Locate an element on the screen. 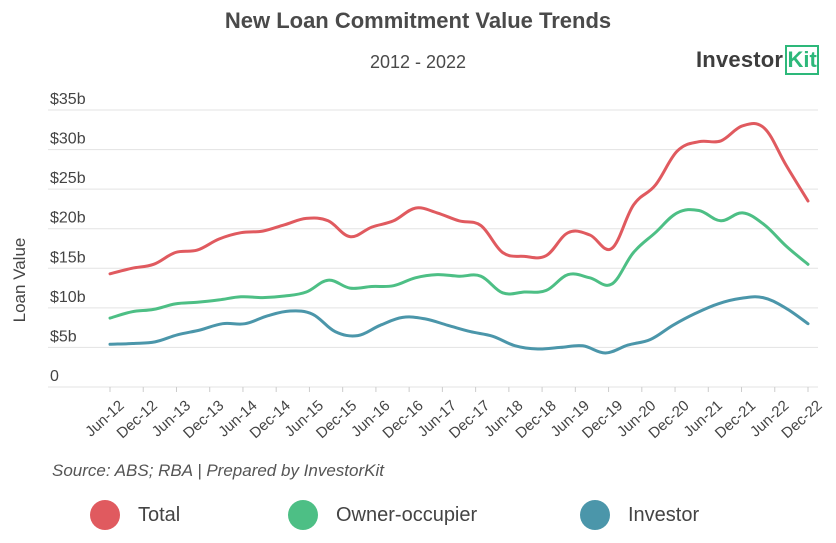 Image resolution: width=836 pixels, height=543 pixels. y-tick-labels: 0 $5b $10b $15b $20b $25b $30b $35b is located at coordinates (68, 238).